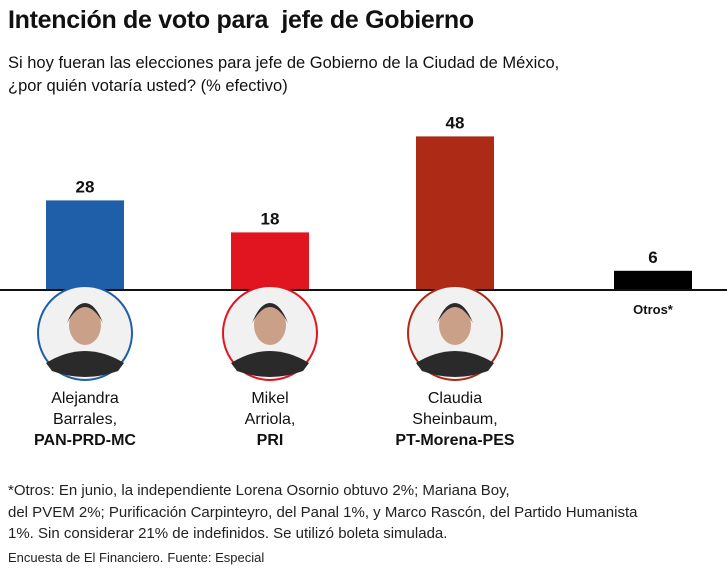 Image resolution: width=727 pixels, height=570 pixels. What do you see at coordinates (455, 122) in the screenshot?
I see `data-label-3: 48` at bounding box center [455, 122].